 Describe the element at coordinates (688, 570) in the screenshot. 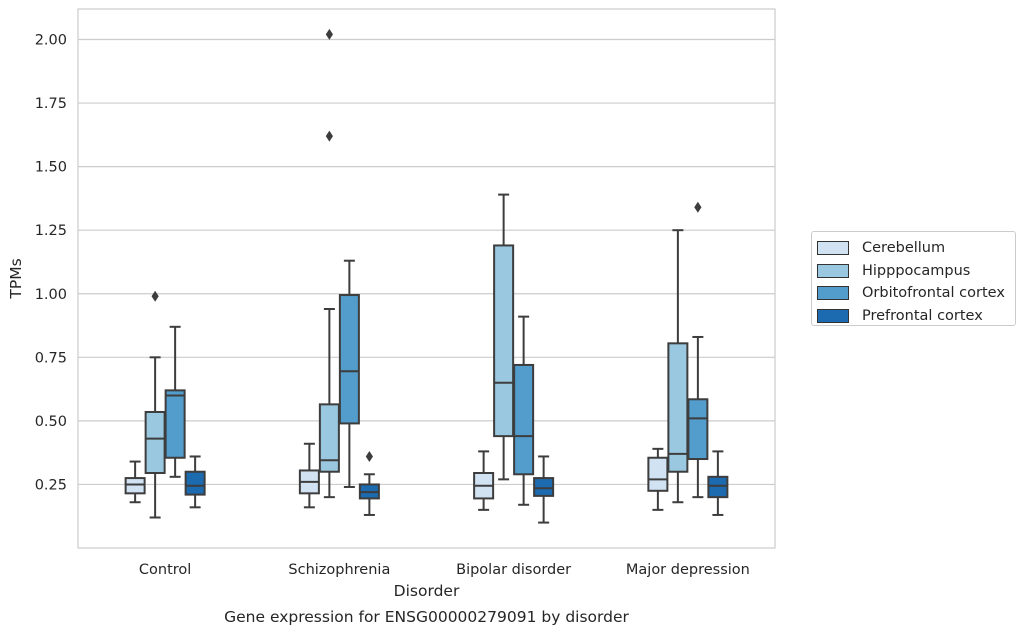

I see `x-tick-label: Major depression` at that location.